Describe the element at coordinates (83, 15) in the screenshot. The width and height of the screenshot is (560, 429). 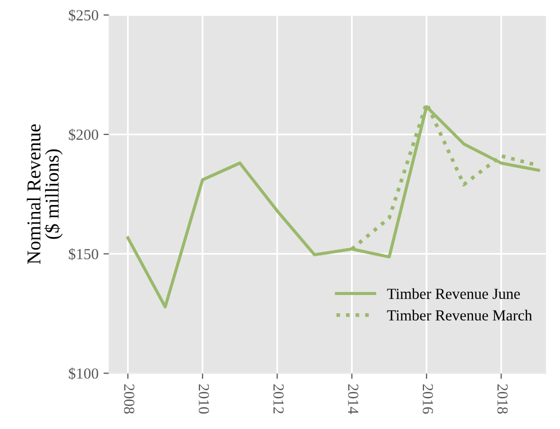
I see `y-tick-label: $250` at that location.